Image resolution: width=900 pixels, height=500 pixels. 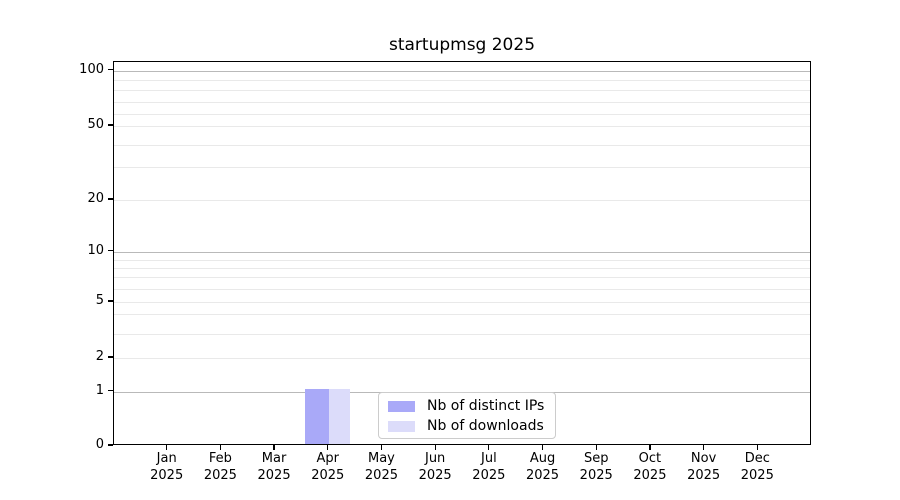 I want to click on month-name-label: Dec, so click(x=757, y=458).